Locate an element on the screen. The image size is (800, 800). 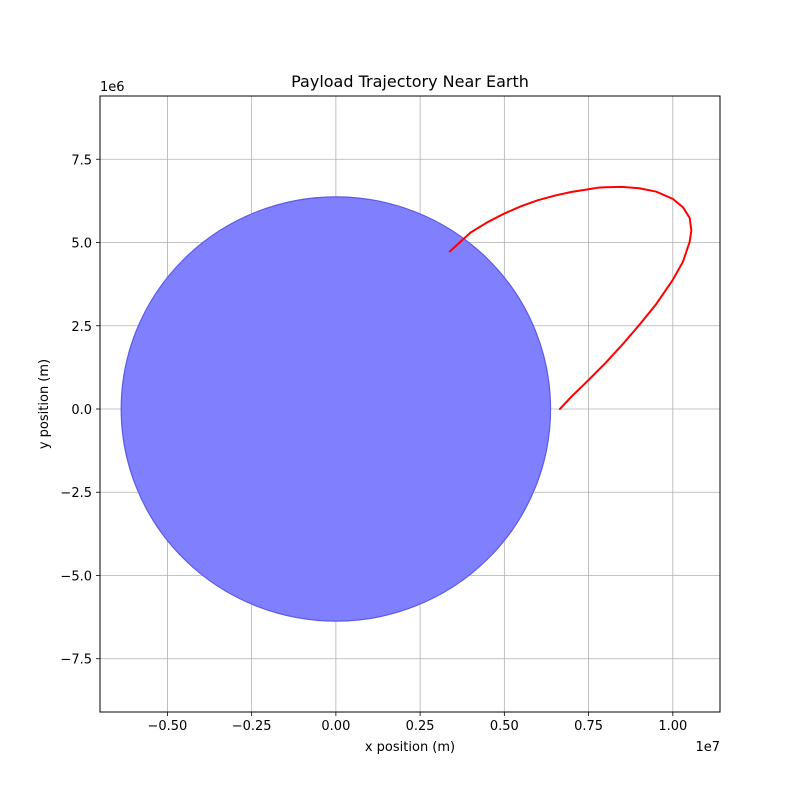
y-axis-label: y position (m) is located at coordinates (44, 404).